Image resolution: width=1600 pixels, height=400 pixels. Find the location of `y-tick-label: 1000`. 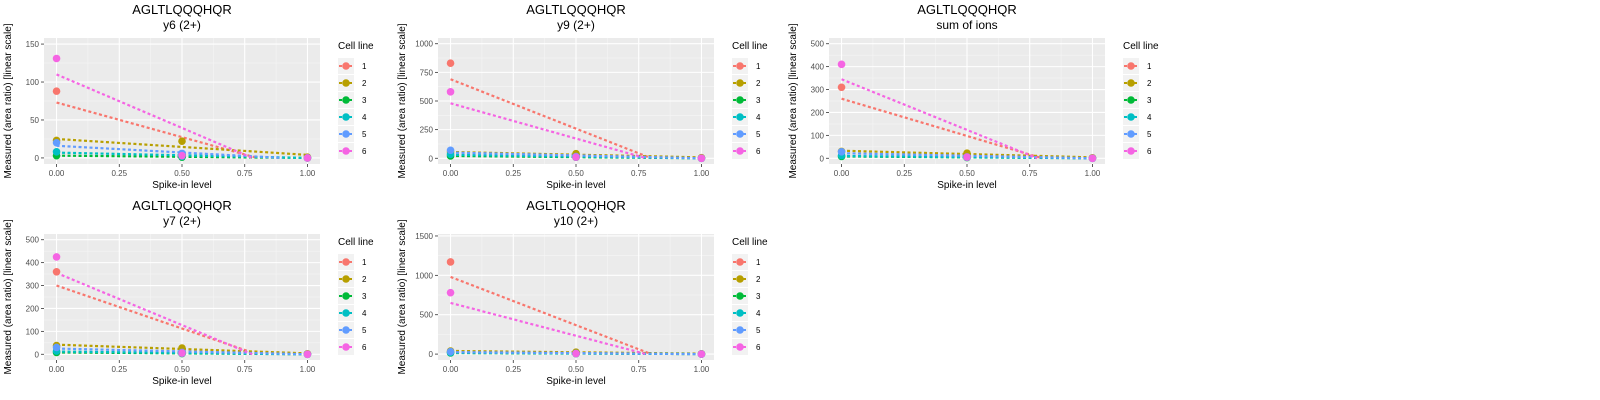

y-tick-label: 1000 is located at coordinates (424, 275).